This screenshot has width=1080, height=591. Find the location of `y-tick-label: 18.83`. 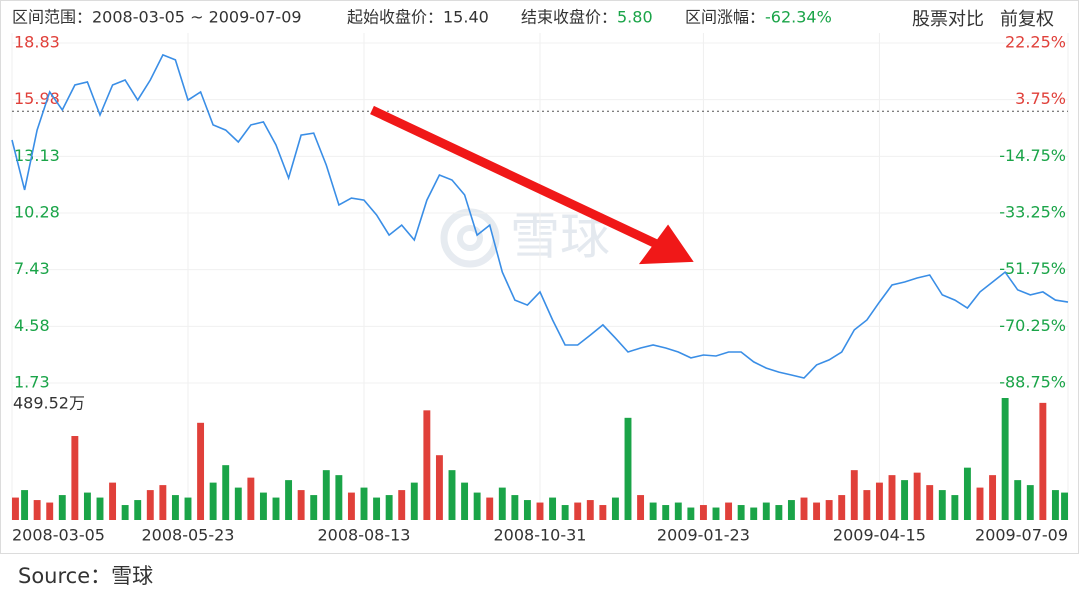

y-tick-label: 18.83 is located at coordinates (37, 42).